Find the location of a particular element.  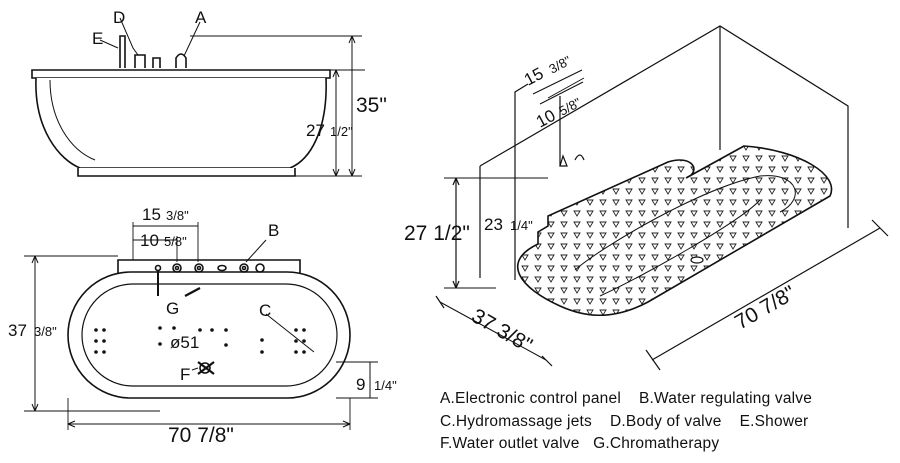

callout-f-label: F is located at coordinates (185, 374).